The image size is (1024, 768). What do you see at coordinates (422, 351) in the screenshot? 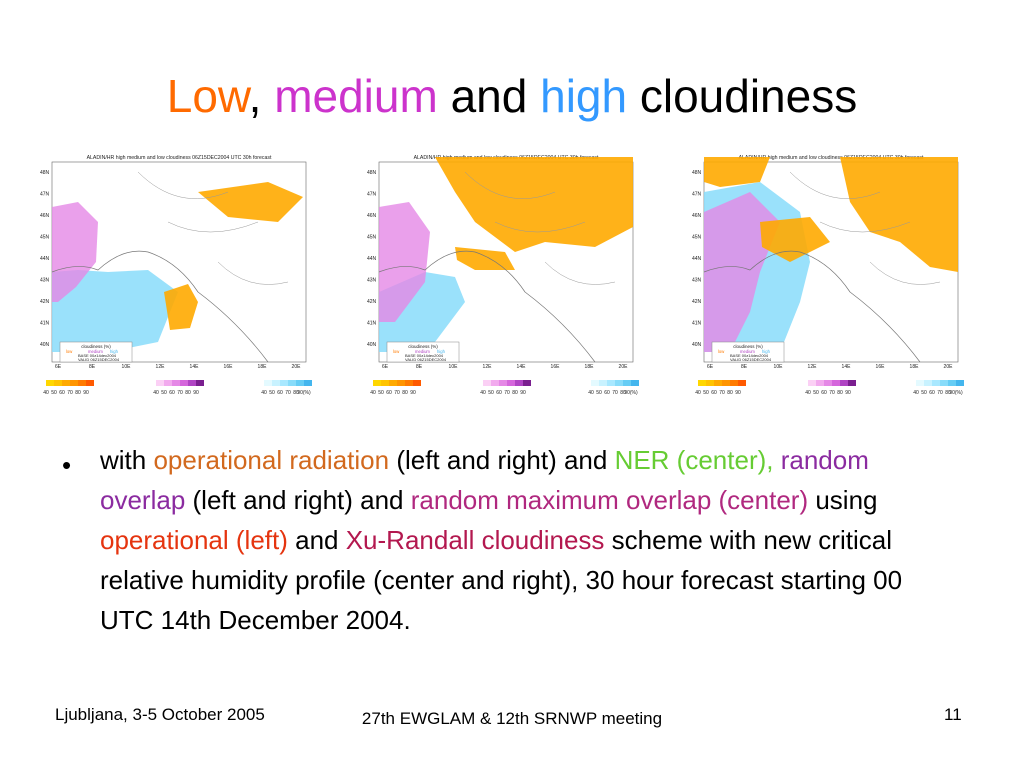
I see `legend-key: medium` at bounding box center [422, 351].